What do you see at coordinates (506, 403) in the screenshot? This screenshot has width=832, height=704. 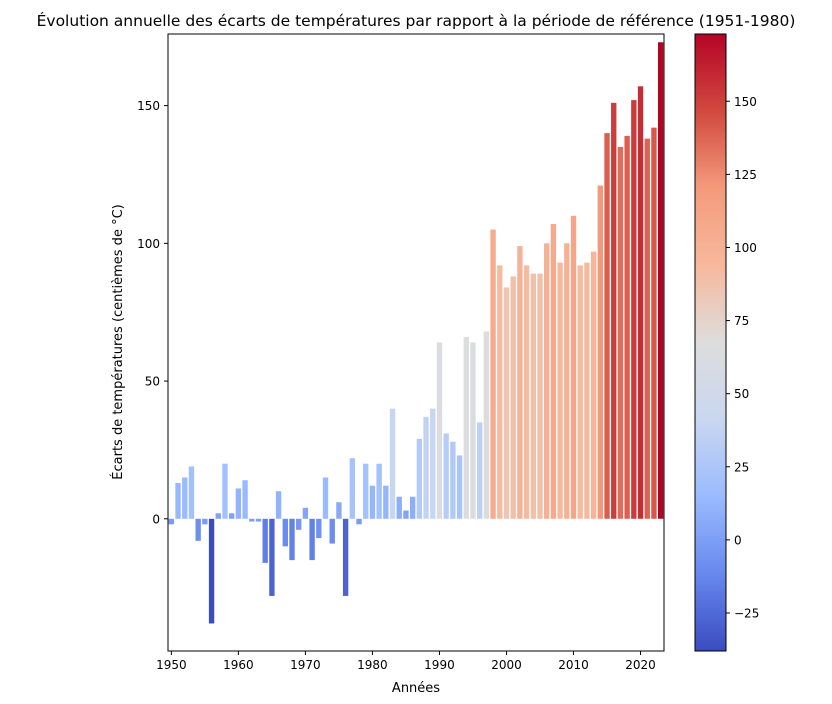 I see `bar-2000` at bounding box center [506, 403].